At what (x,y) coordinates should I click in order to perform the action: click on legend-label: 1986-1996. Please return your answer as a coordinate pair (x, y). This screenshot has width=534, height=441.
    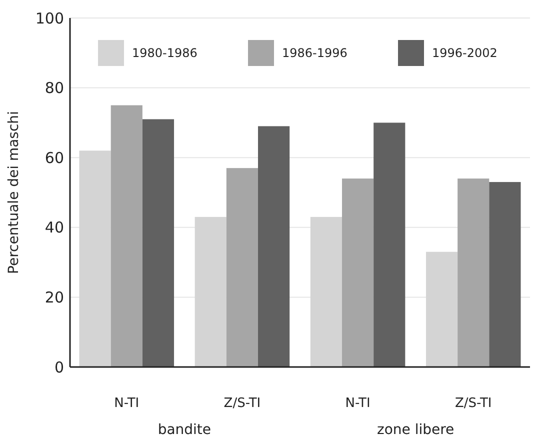
    Looking at the image, I should click on (315, 53).